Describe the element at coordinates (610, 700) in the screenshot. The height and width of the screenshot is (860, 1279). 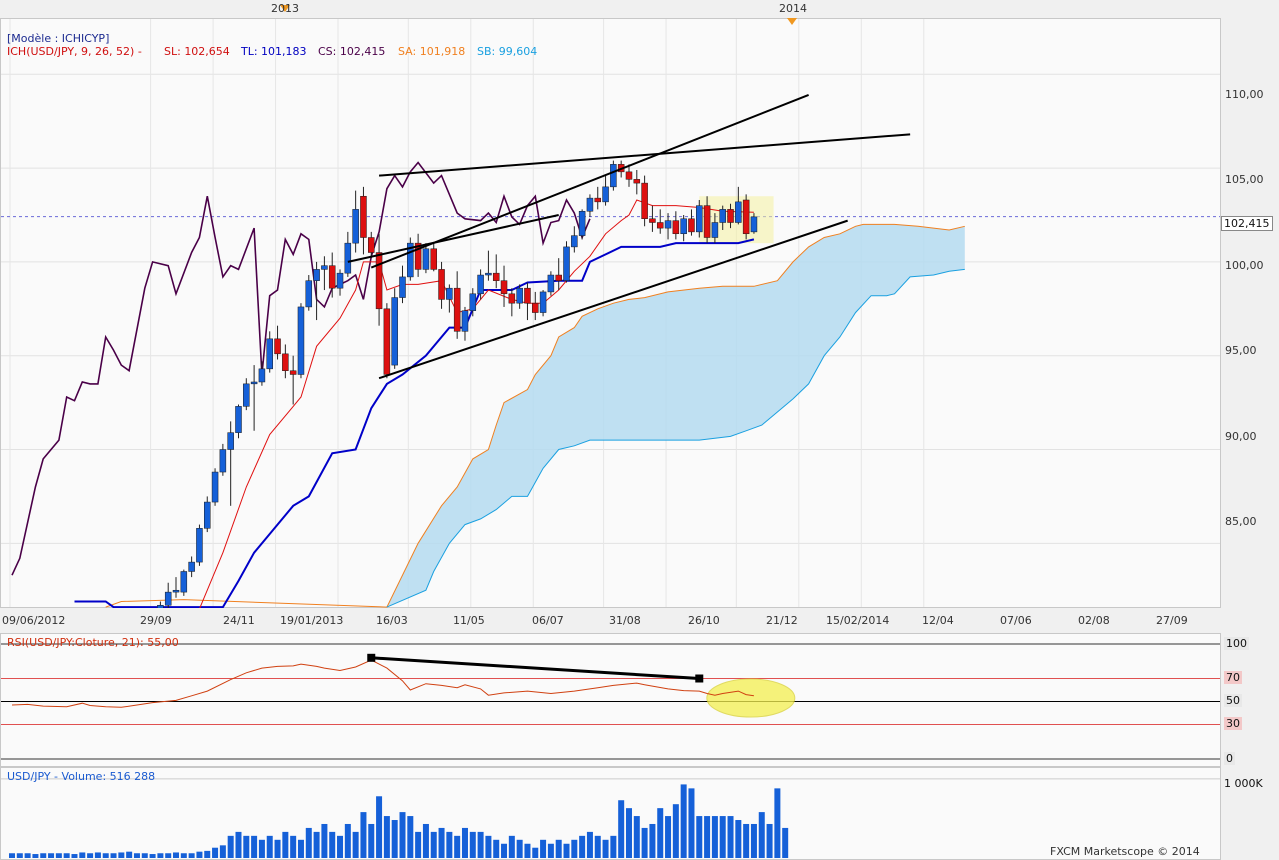
I see `rsi-panel` at that location.